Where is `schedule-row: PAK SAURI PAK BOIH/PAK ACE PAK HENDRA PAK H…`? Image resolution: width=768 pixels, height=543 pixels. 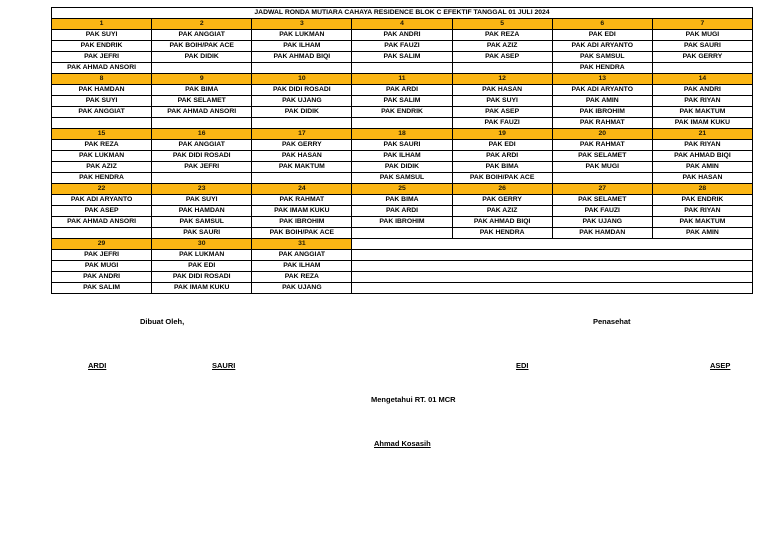
schedule-row: PAK SAURI PAK BOIH/PAK ACE PAK HENDRA PAK H… is located at coordinates (402, 233).